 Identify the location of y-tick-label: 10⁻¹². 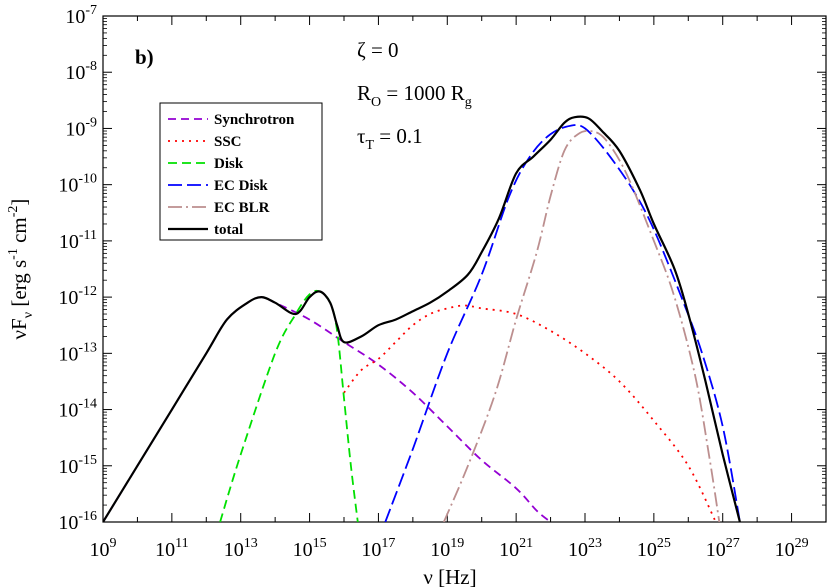
(77, 296).